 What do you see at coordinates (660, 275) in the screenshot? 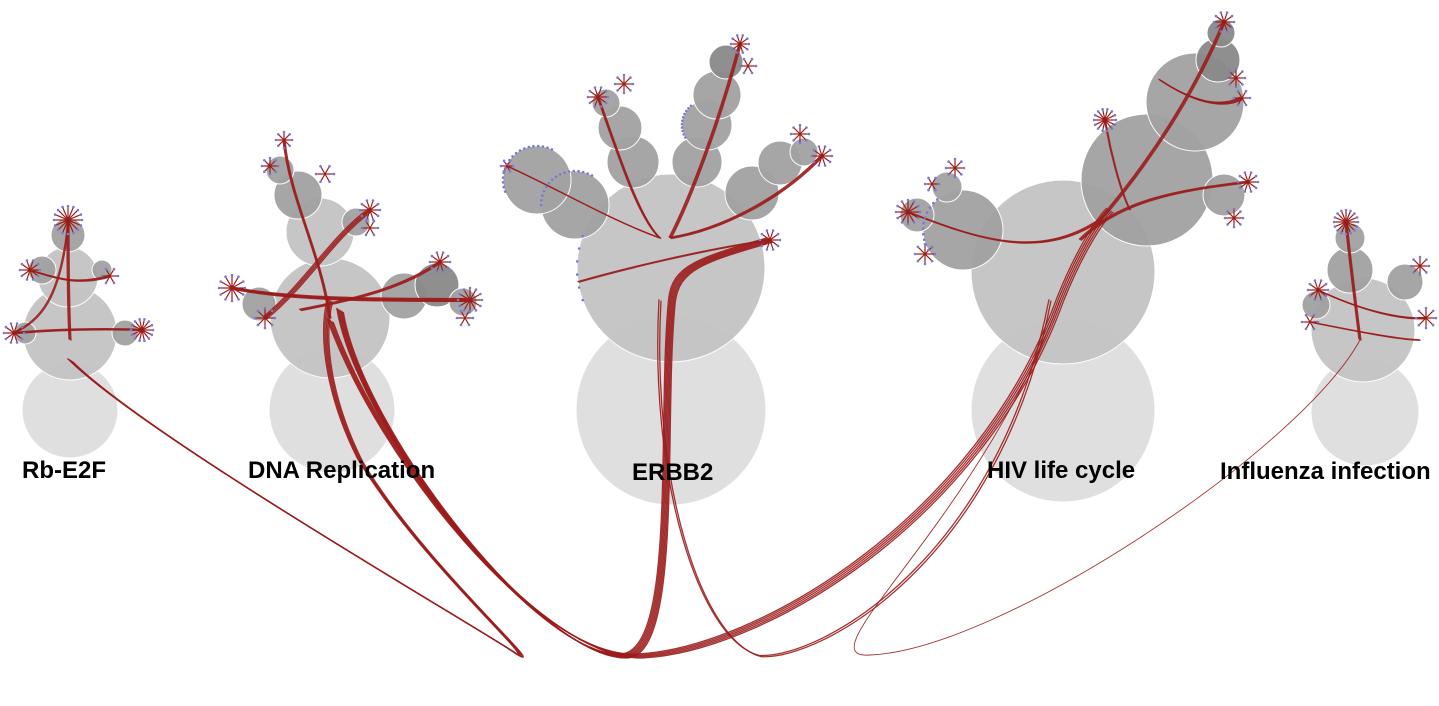
I see `cluster-erbb2` at bounding box center [660, 275].